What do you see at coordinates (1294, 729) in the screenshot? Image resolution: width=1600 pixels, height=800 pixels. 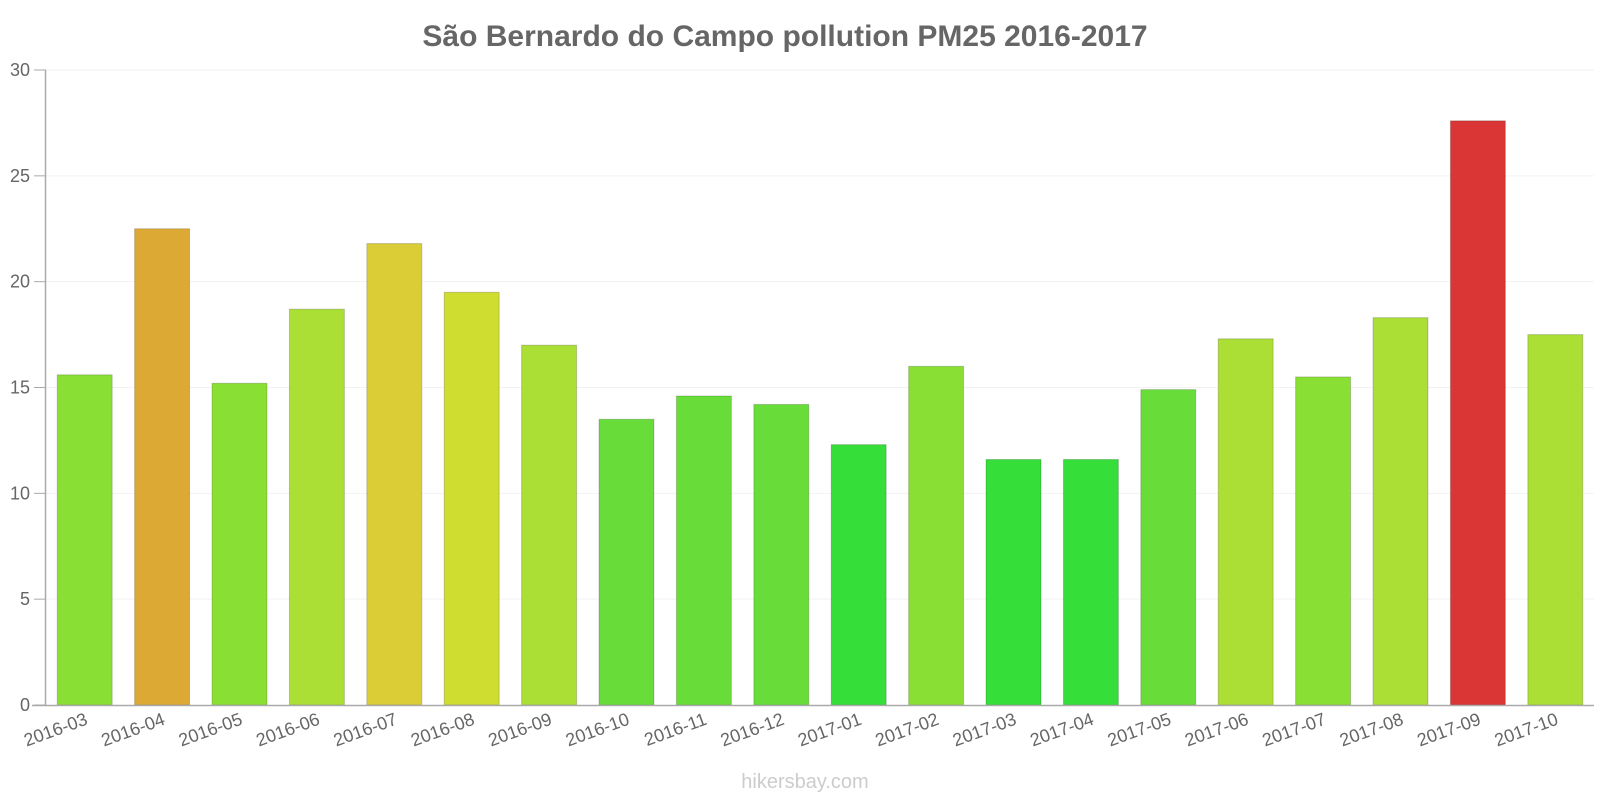 I see `x-tick-label: 2017-07` at bounding box center [1294, 729].